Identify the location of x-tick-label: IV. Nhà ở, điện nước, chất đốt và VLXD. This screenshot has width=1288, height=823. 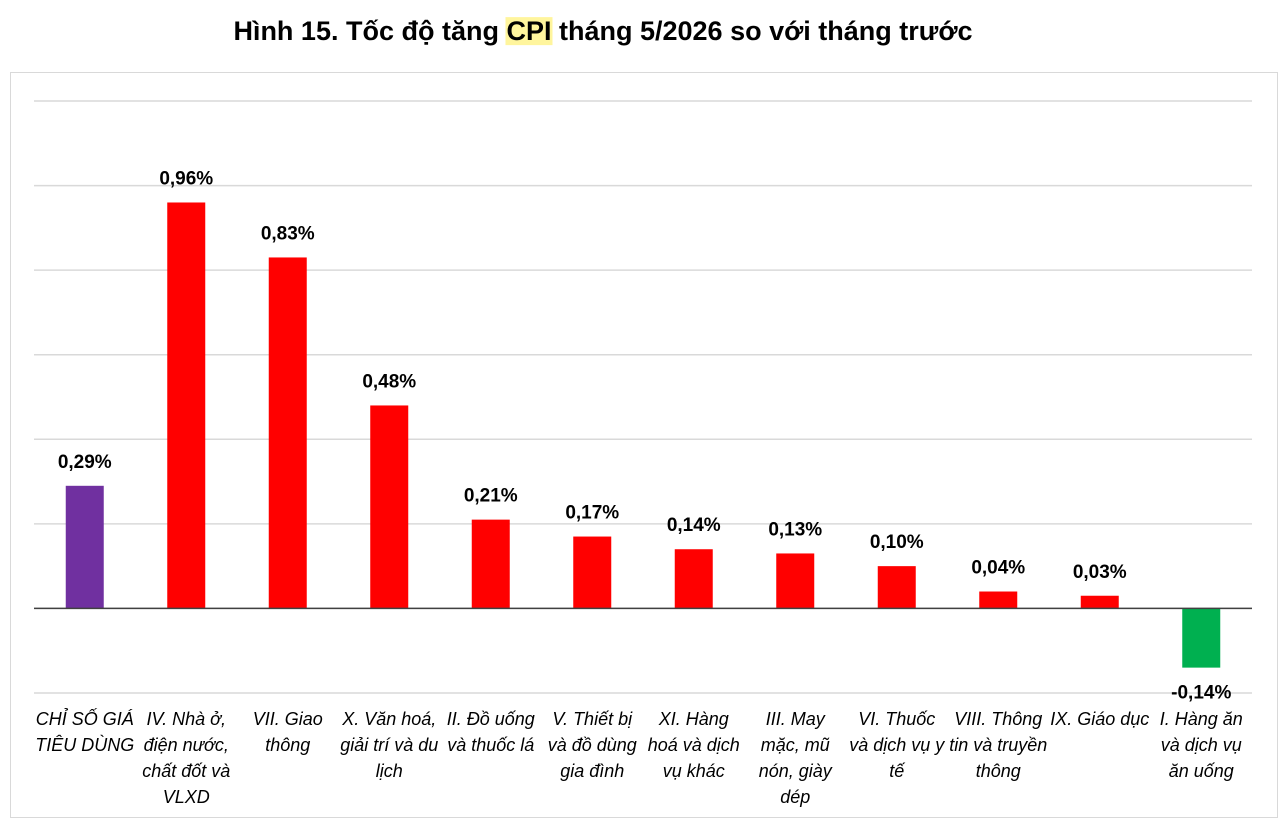
(186, 758).